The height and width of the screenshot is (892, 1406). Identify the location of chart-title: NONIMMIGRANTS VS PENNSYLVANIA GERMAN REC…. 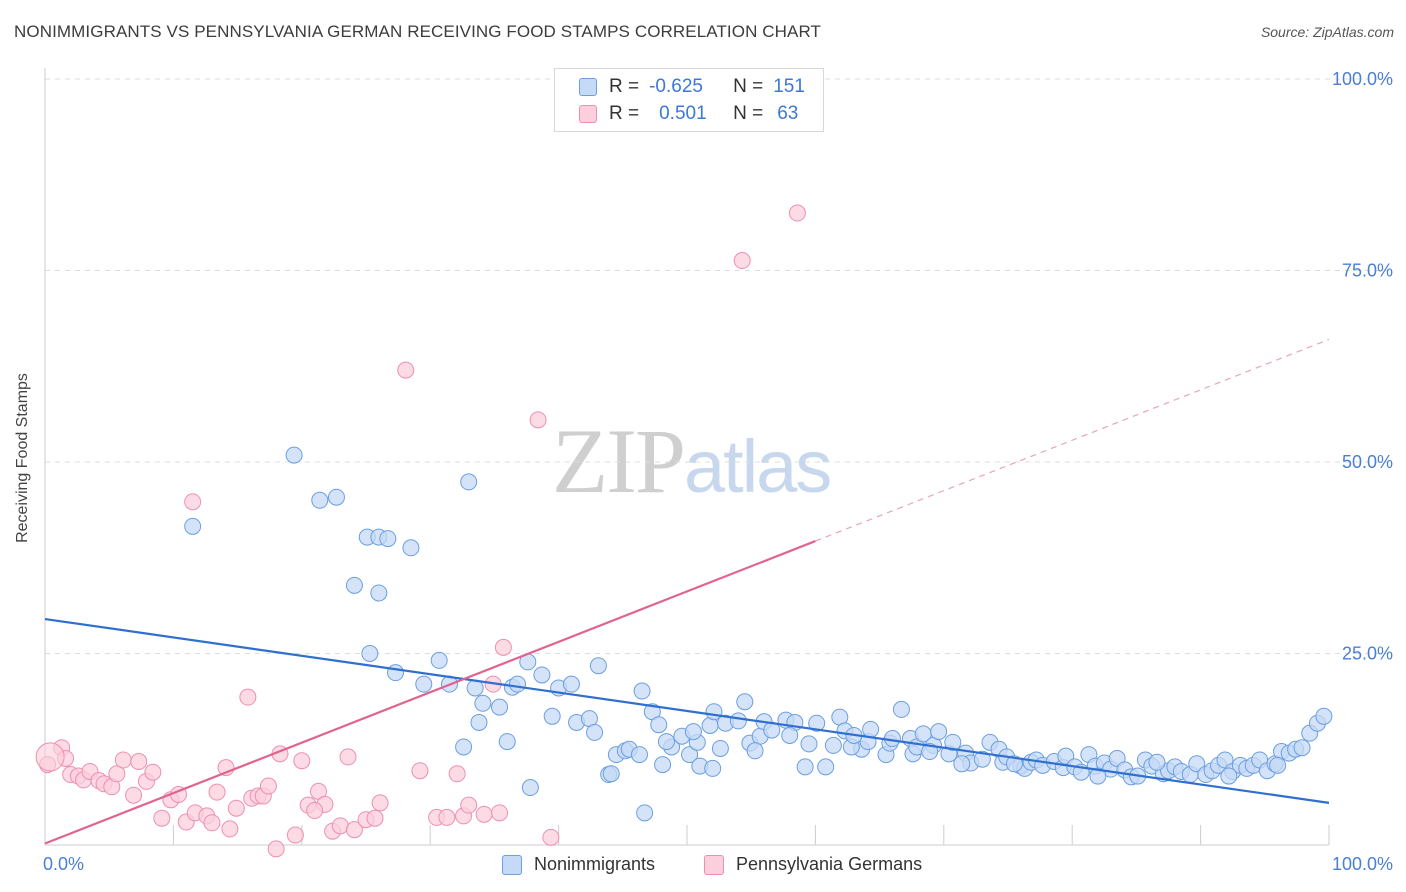
(418, 31).